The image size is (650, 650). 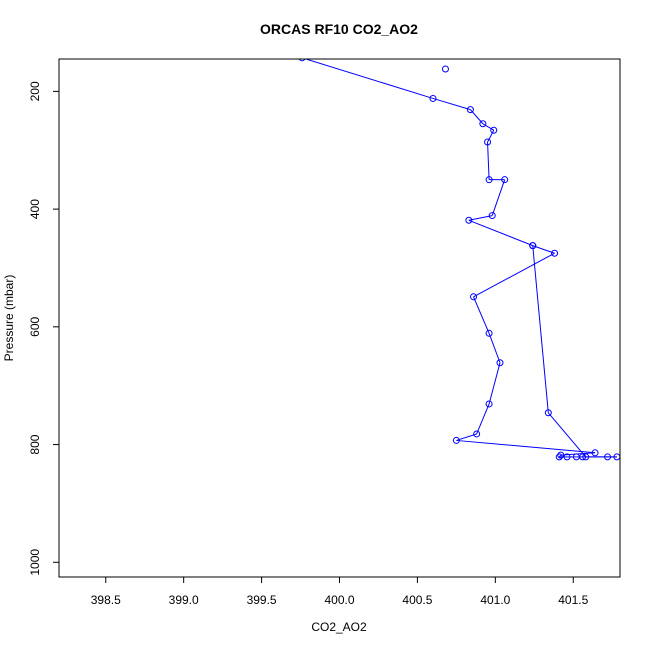 What do you see at coordinates (43, 328) in the screenshot?
I see `y-axis: 200 400 600 800 1000` at bounding box center [43, 328].